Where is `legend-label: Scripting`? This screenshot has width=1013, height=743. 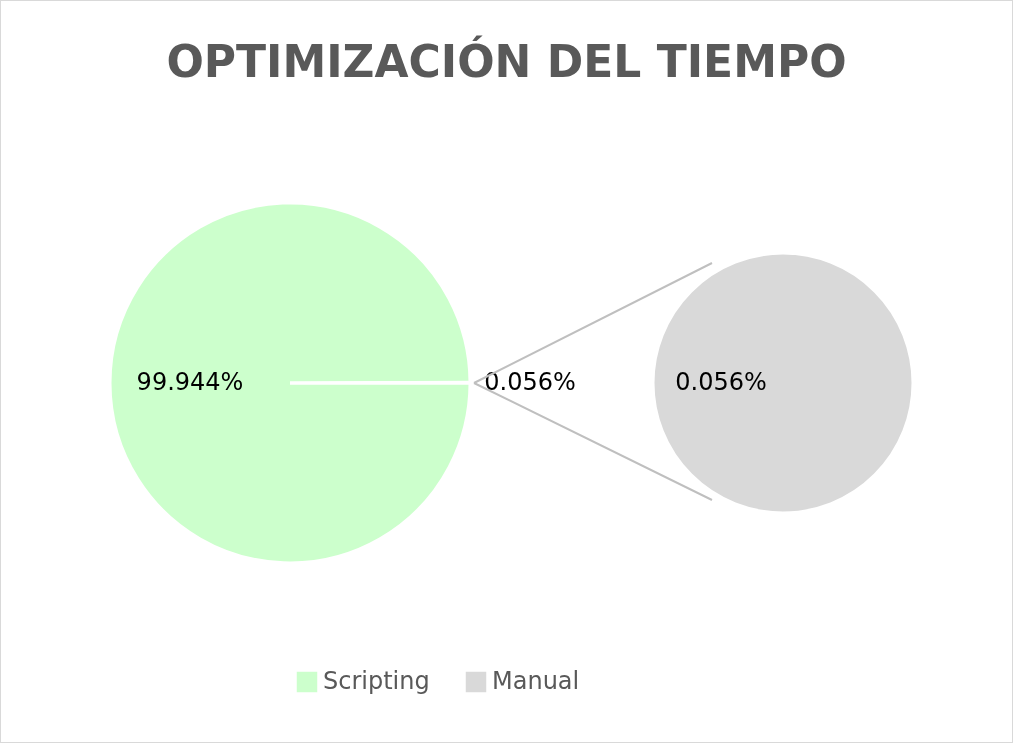
legend-label: Scripting is located at coordinates (376, 681).